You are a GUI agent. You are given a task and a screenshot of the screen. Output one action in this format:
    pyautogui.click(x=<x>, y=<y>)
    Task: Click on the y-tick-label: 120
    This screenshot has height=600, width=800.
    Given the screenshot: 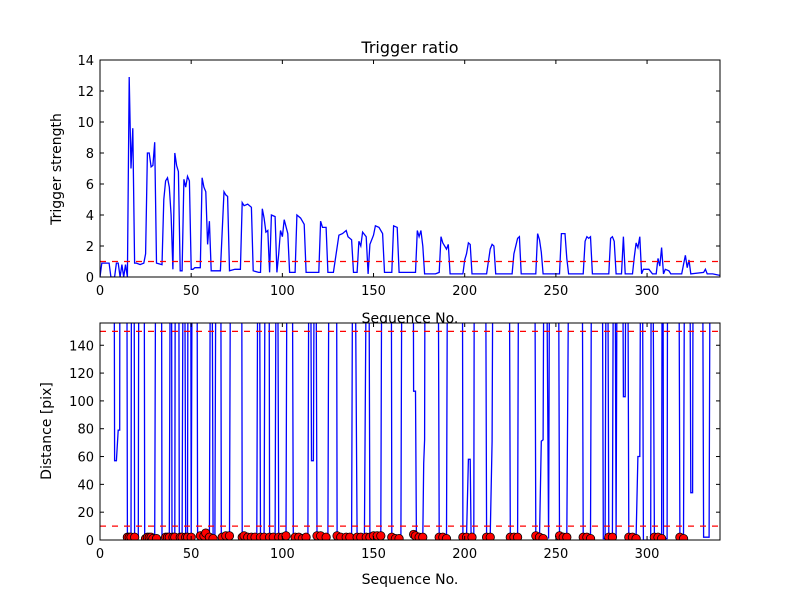 What is the action you would take?
    pyautogui.click(x=81, y=374)
    